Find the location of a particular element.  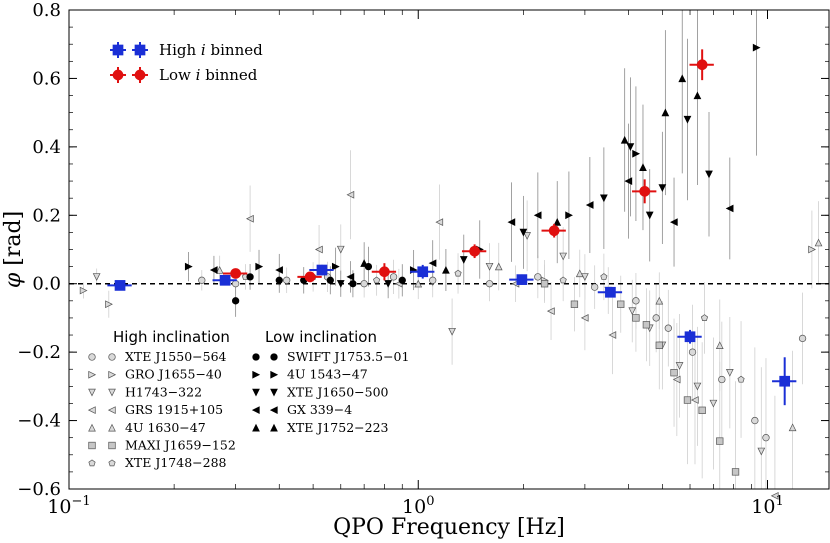

low-inclination-title: Low inclination is located at coordinates (321, 337).